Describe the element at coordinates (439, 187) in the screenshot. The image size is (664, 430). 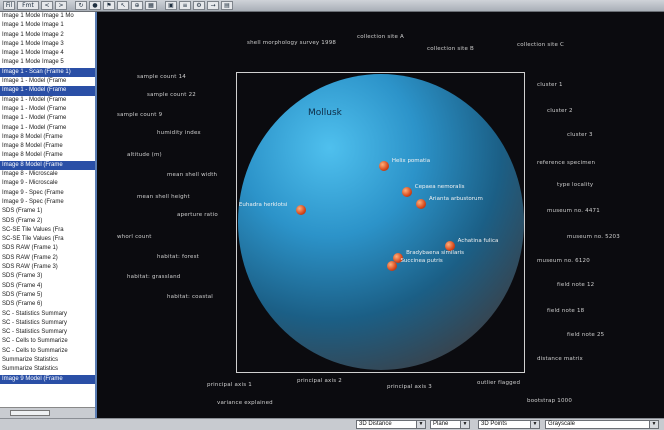
I see `specimen-label: Cepaea nemoralis` at that location.